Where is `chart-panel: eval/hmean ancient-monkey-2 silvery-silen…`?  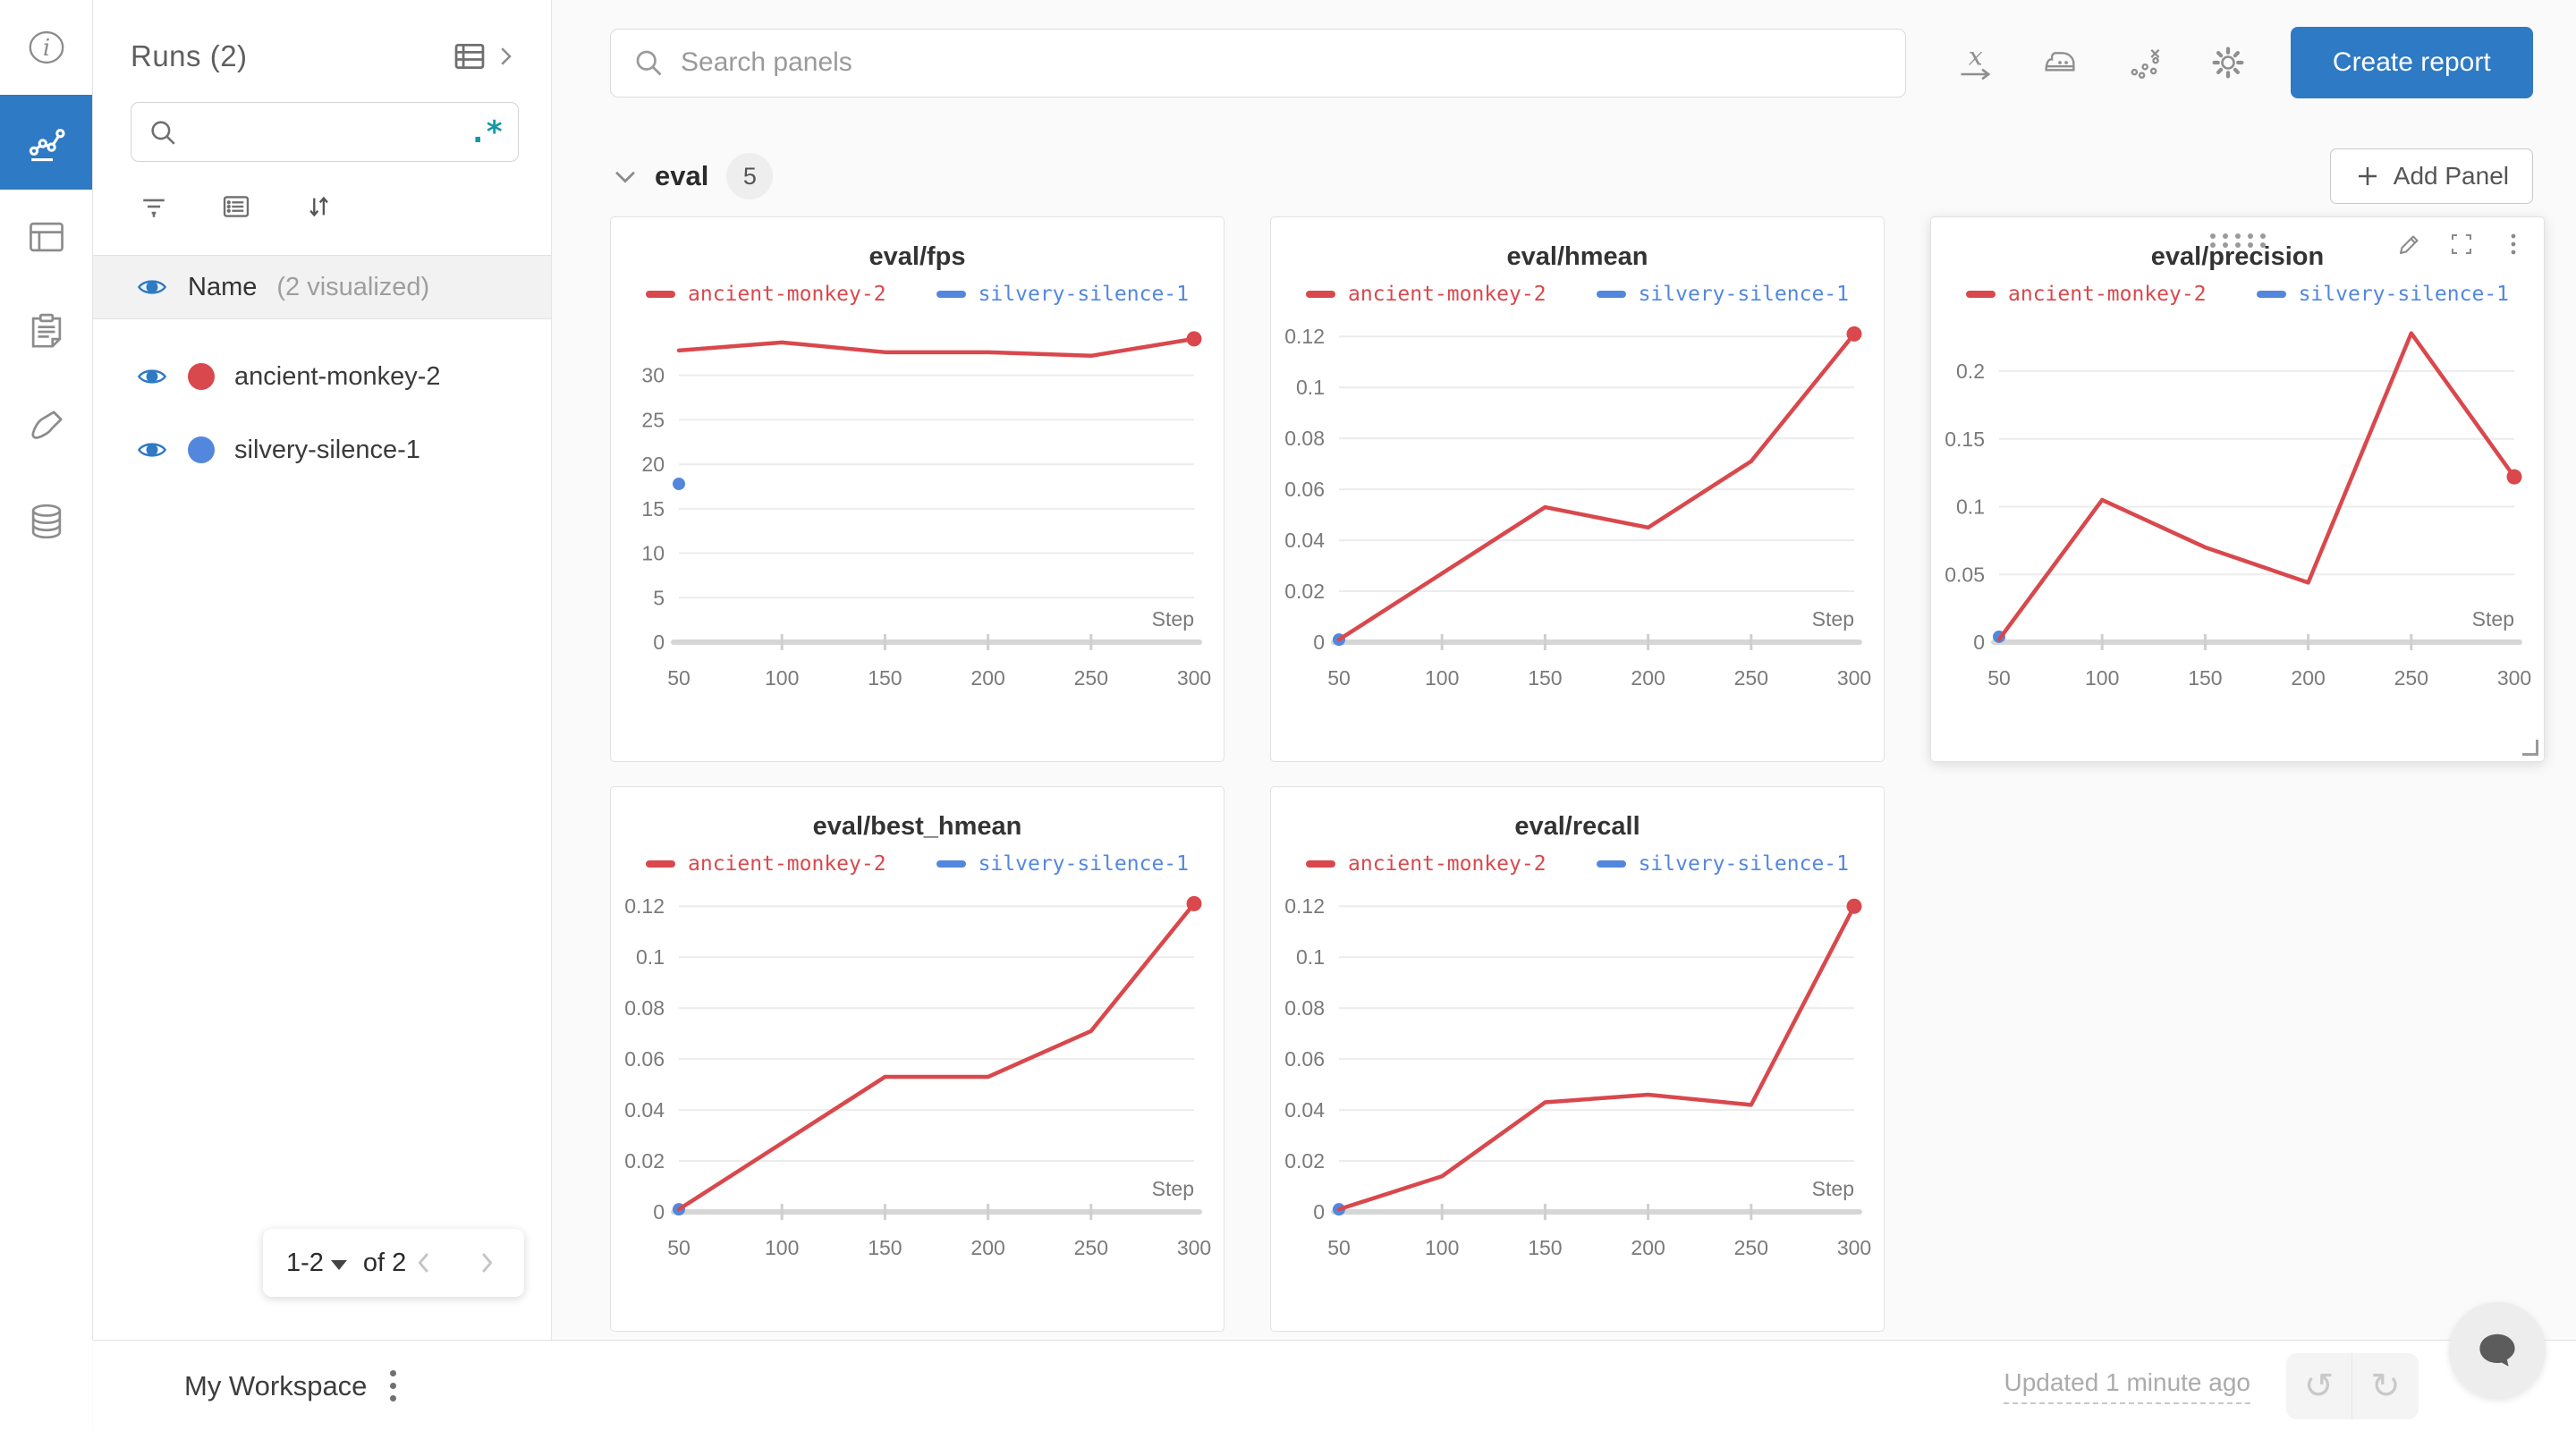 chart-panel: eval/hmean ancient-monkey-2 silvery-silen… is located at coordinates (1577, 489).